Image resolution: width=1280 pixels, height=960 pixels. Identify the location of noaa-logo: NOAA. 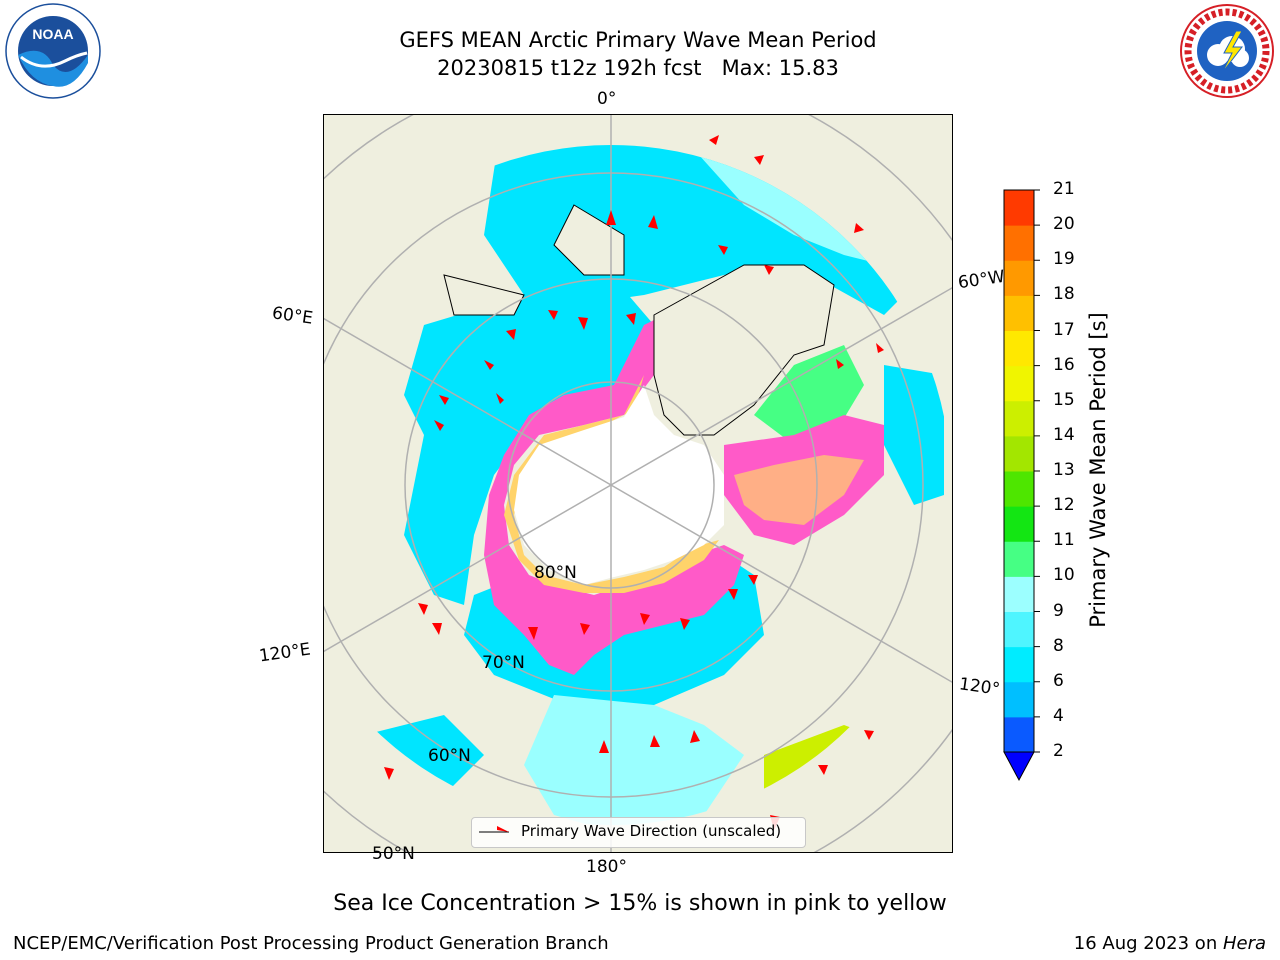
(53, 51).